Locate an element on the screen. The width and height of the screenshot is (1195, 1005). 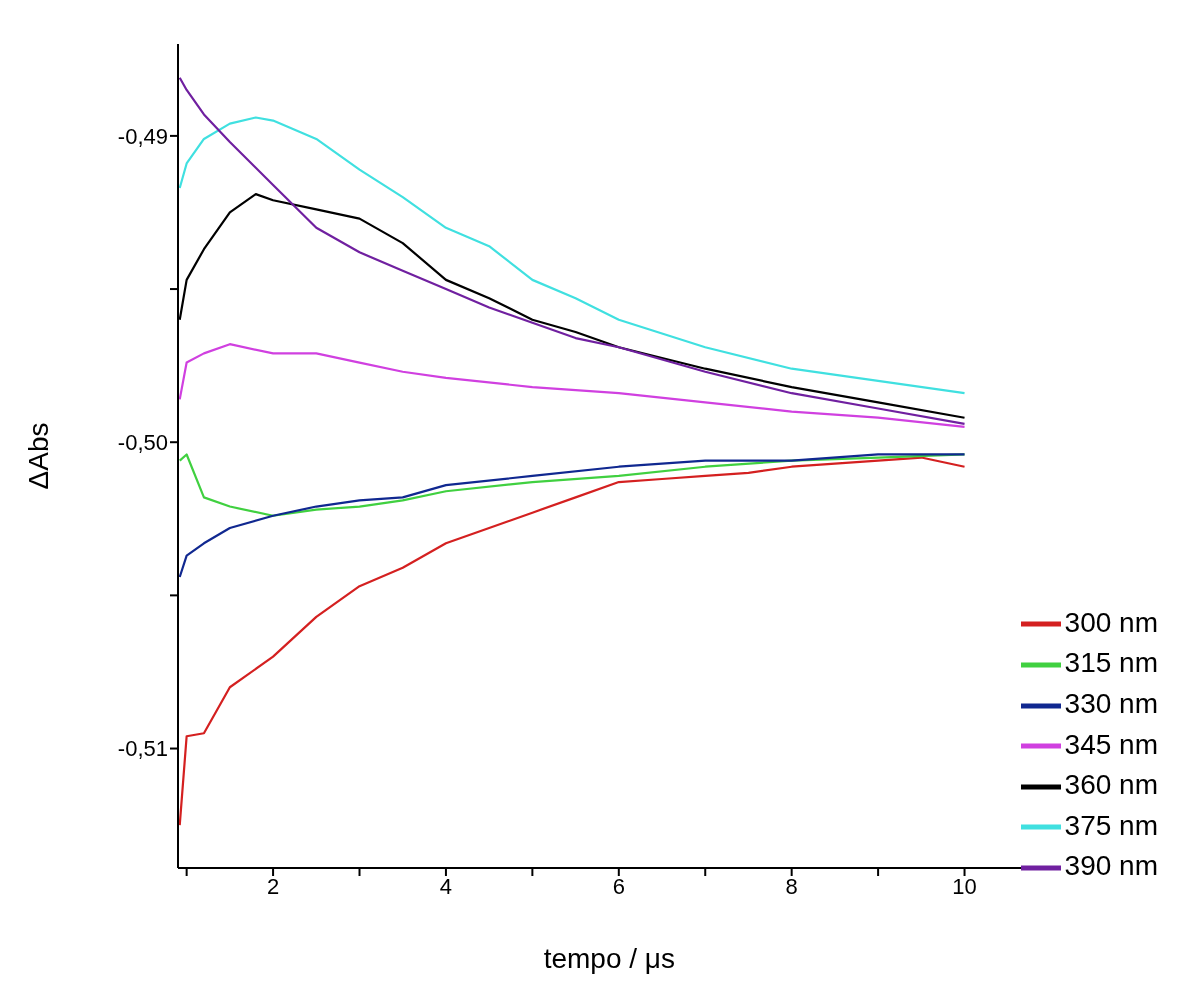
legend-label: 315 nm is located at coordinates (1111, 663).